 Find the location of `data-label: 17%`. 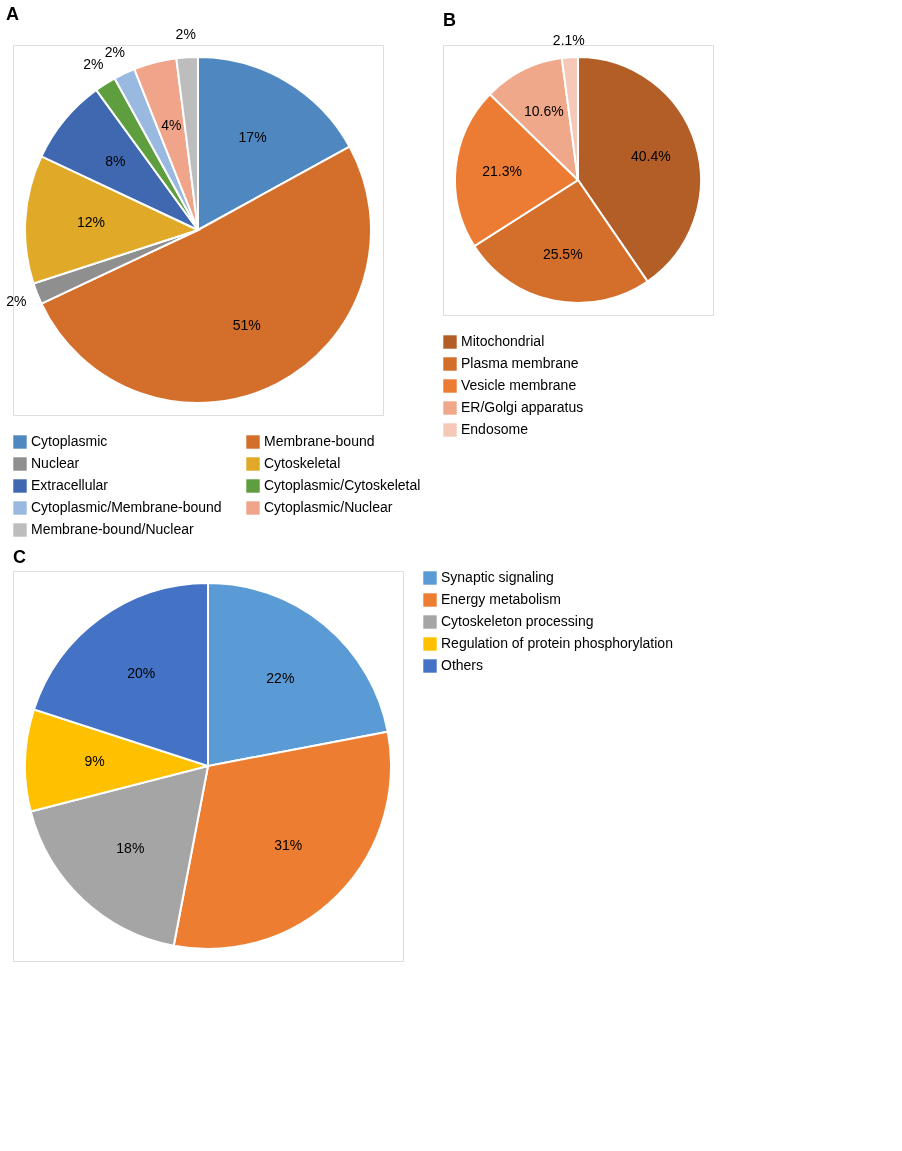

data-label: 17% is located at coordinates (252, 136).